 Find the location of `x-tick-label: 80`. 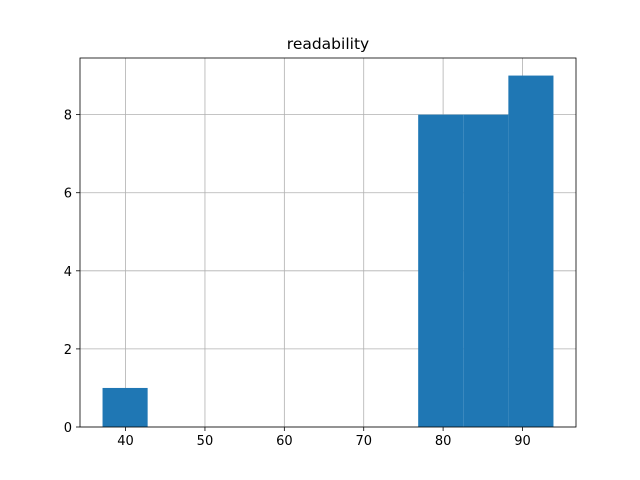

x-tick-label: 80 is located at coordinates (443, 441).